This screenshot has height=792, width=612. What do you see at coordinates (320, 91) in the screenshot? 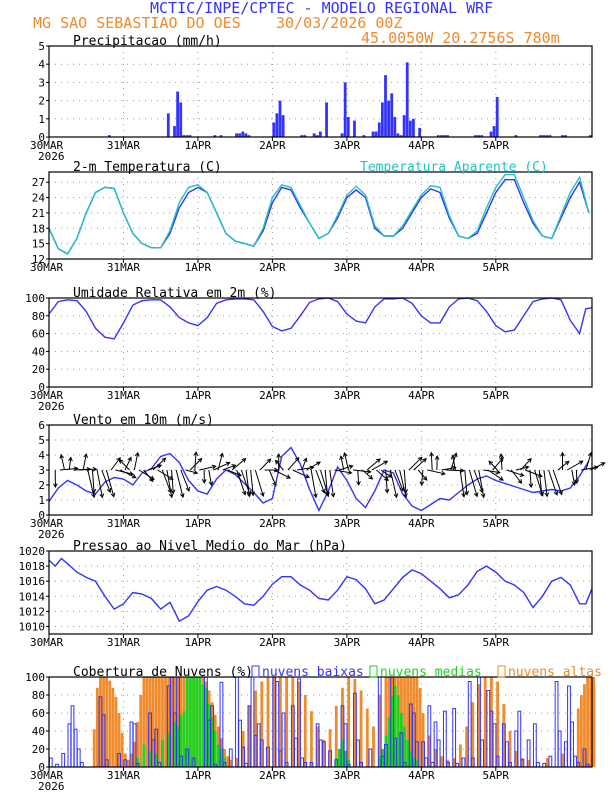
I see `precip-frame` at bounding box center [320, 91].